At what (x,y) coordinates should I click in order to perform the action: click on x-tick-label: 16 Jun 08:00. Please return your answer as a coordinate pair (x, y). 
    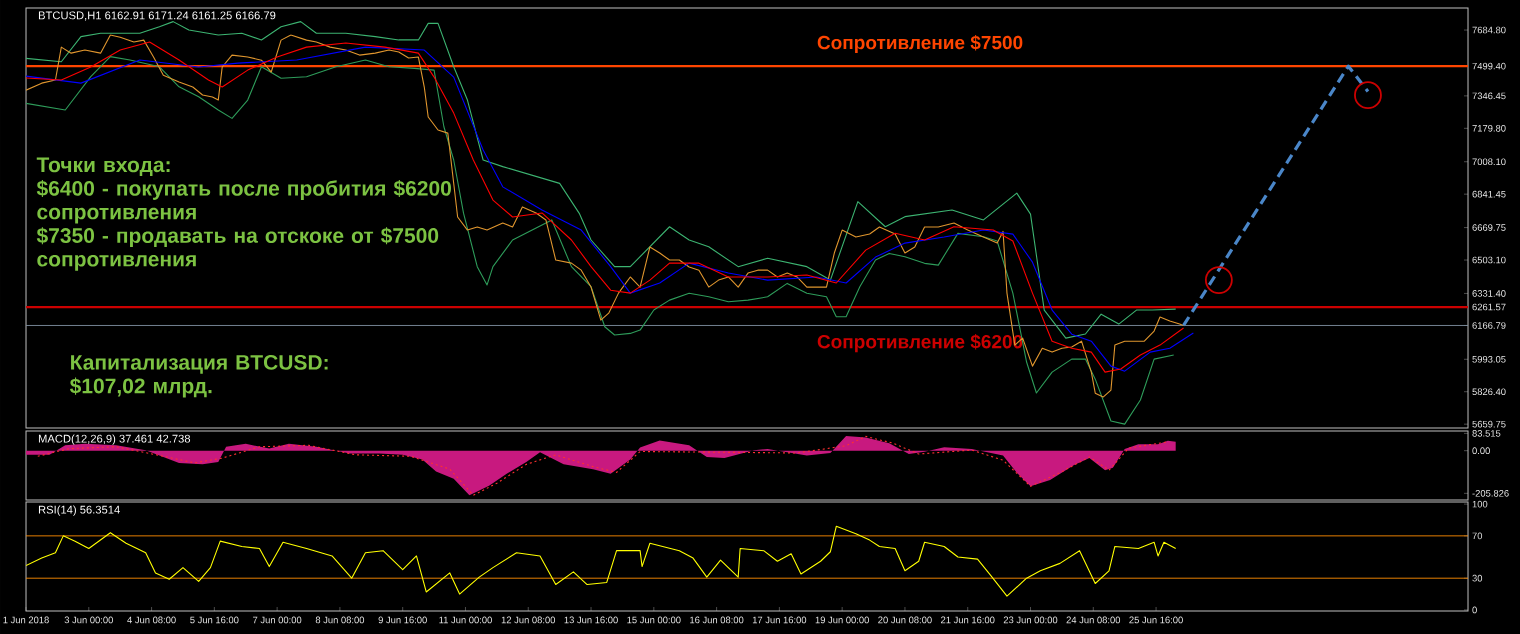
    Looking at the image, I should click on (717, 620).